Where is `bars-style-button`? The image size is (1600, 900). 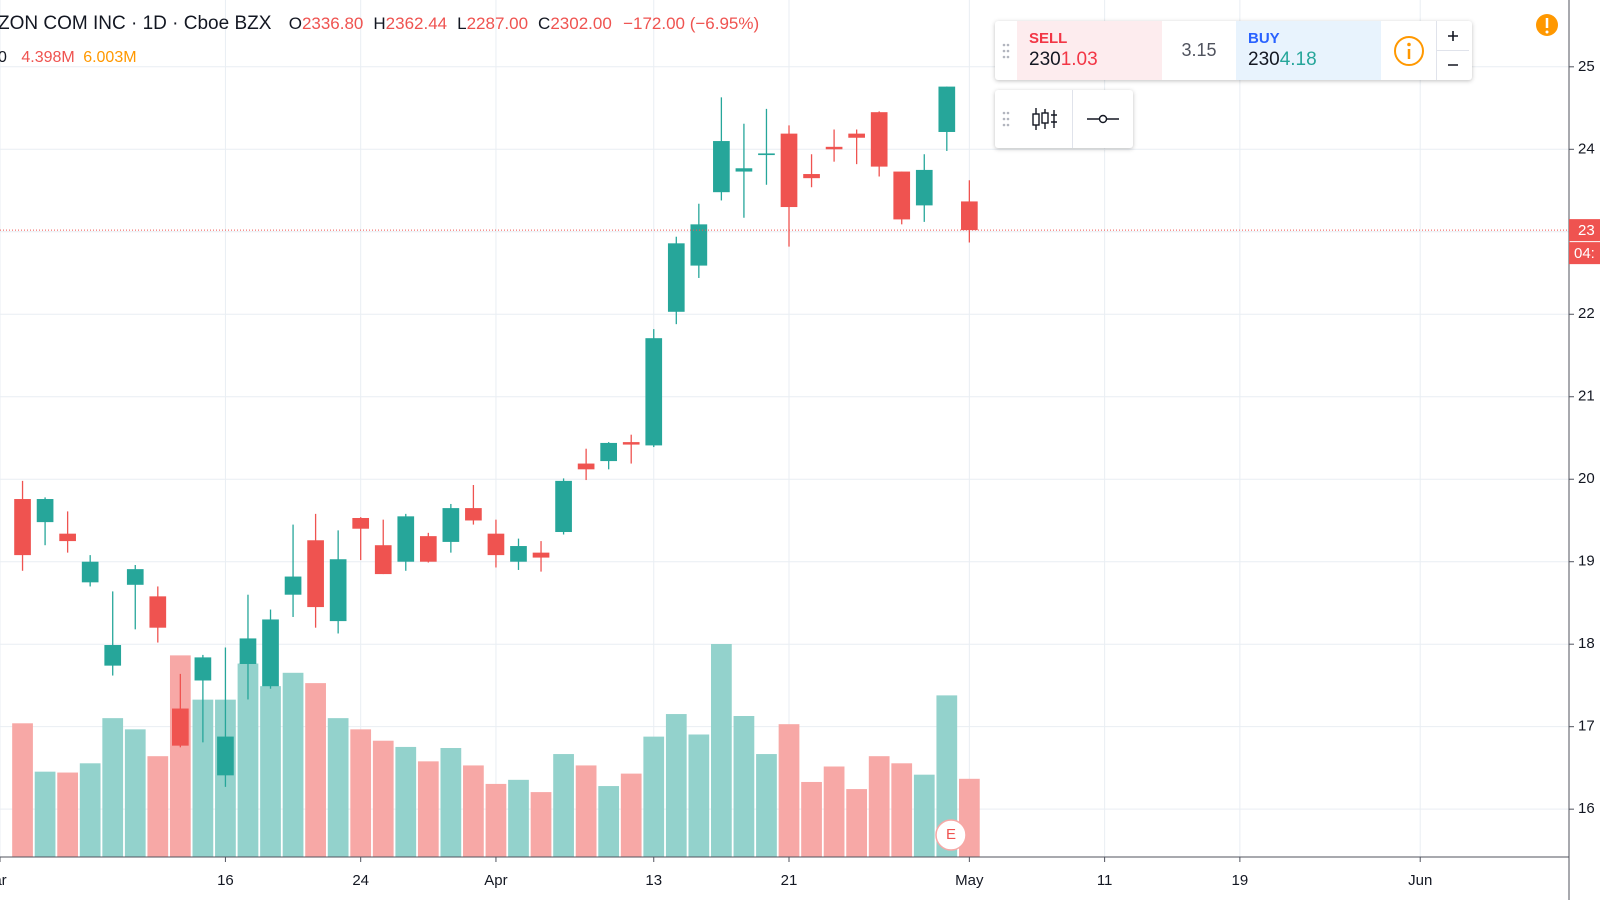
bars-style-button is located at coordinates (1045, 119).